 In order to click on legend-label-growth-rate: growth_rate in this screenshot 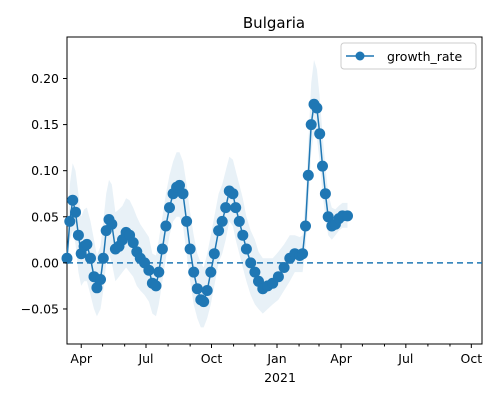, I will do `click(424, 56)`.